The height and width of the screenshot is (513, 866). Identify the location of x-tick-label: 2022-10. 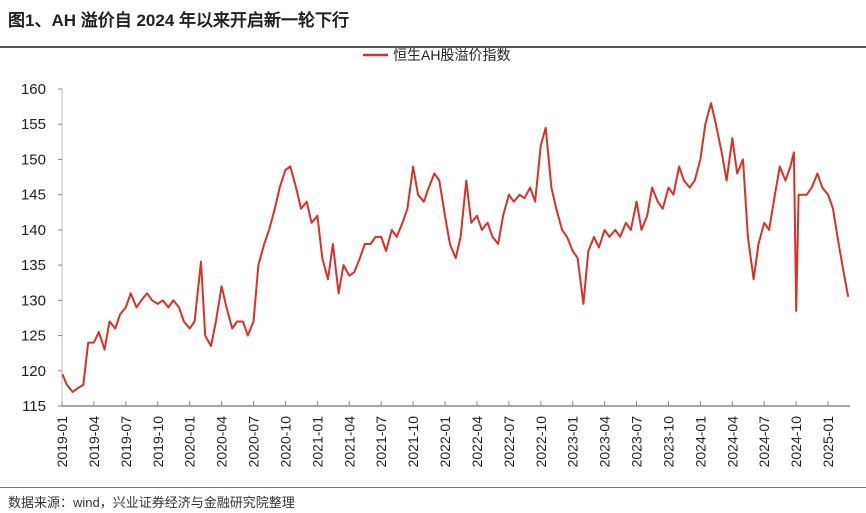
(541, 442).